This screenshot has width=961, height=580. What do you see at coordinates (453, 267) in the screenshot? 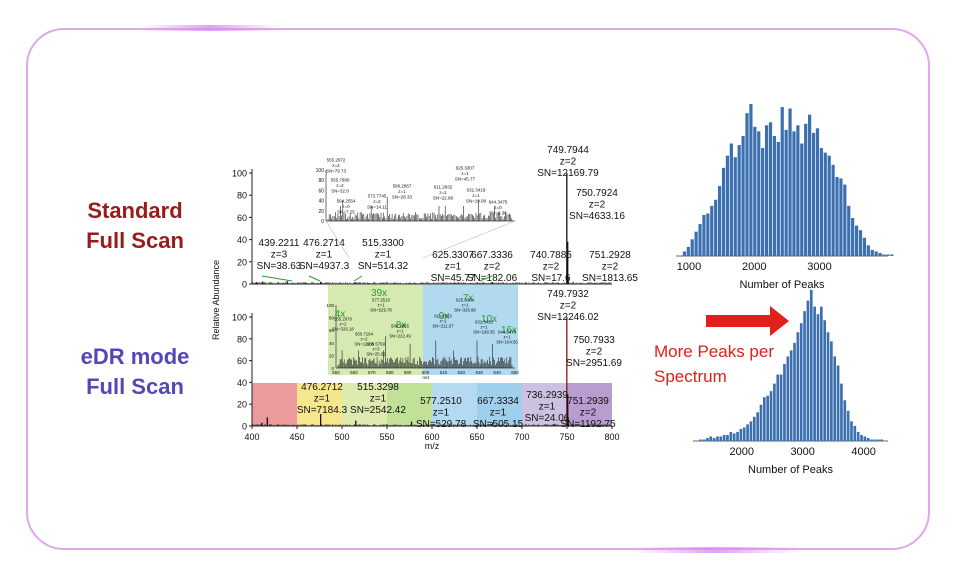
I see `standard-peak-annotation-5-line: z=1` at bounding box center [453, 267].